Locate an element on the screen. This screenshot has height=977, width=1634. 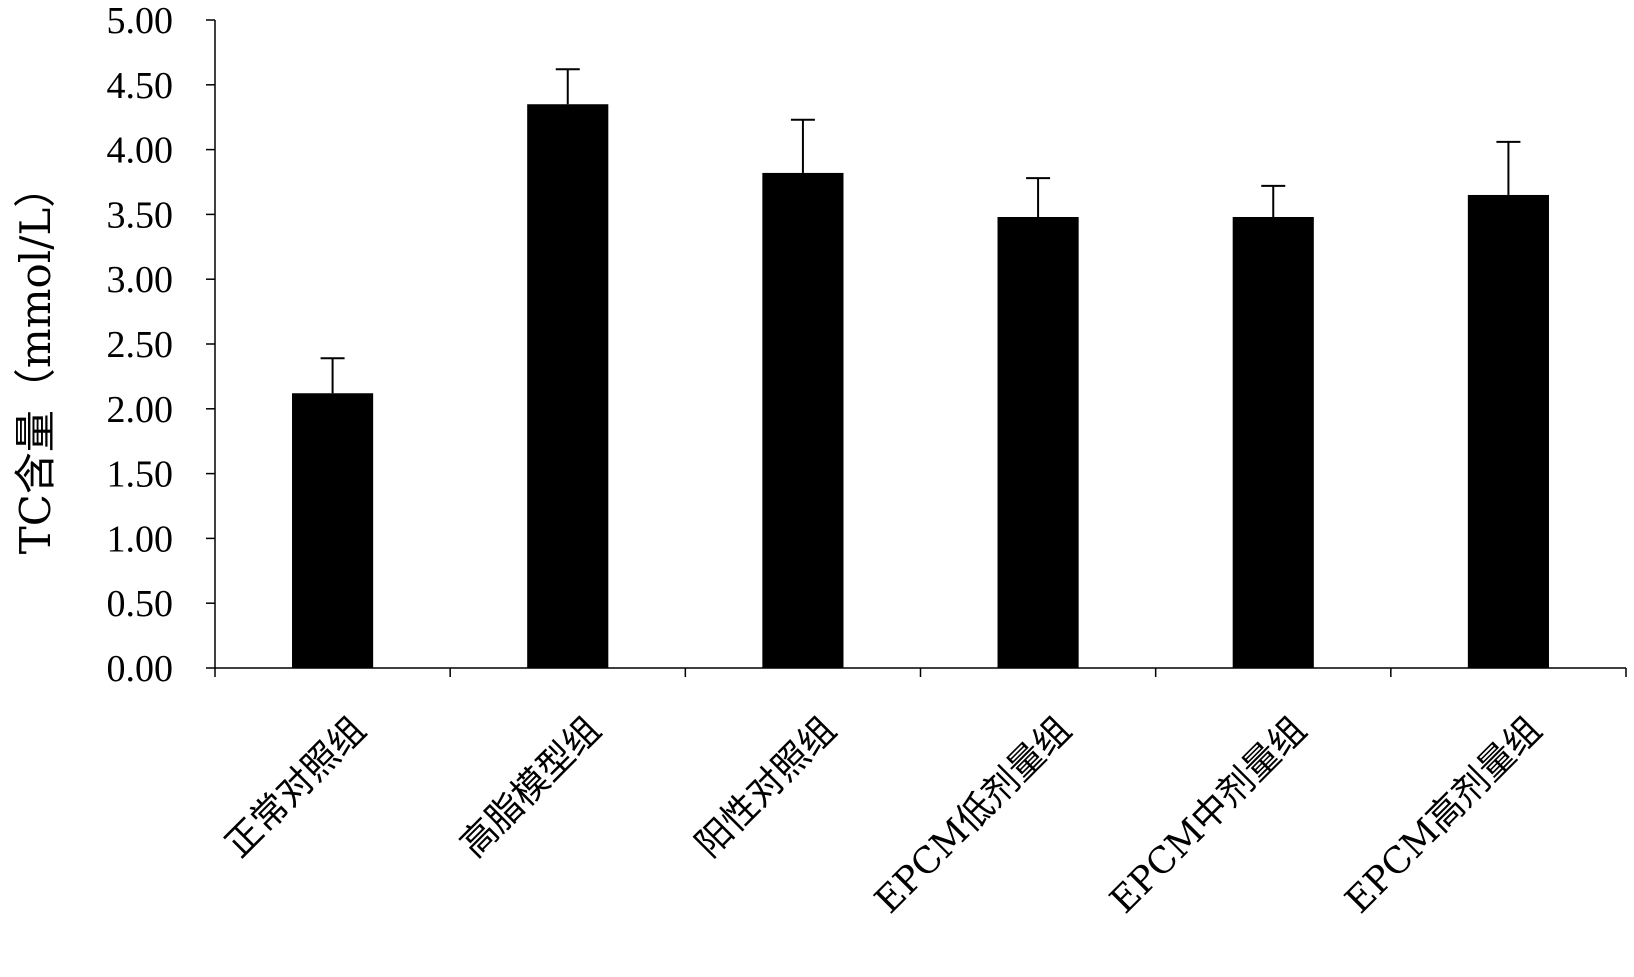
y-tick-label: 1.00 is located at coordinates (140, 539).